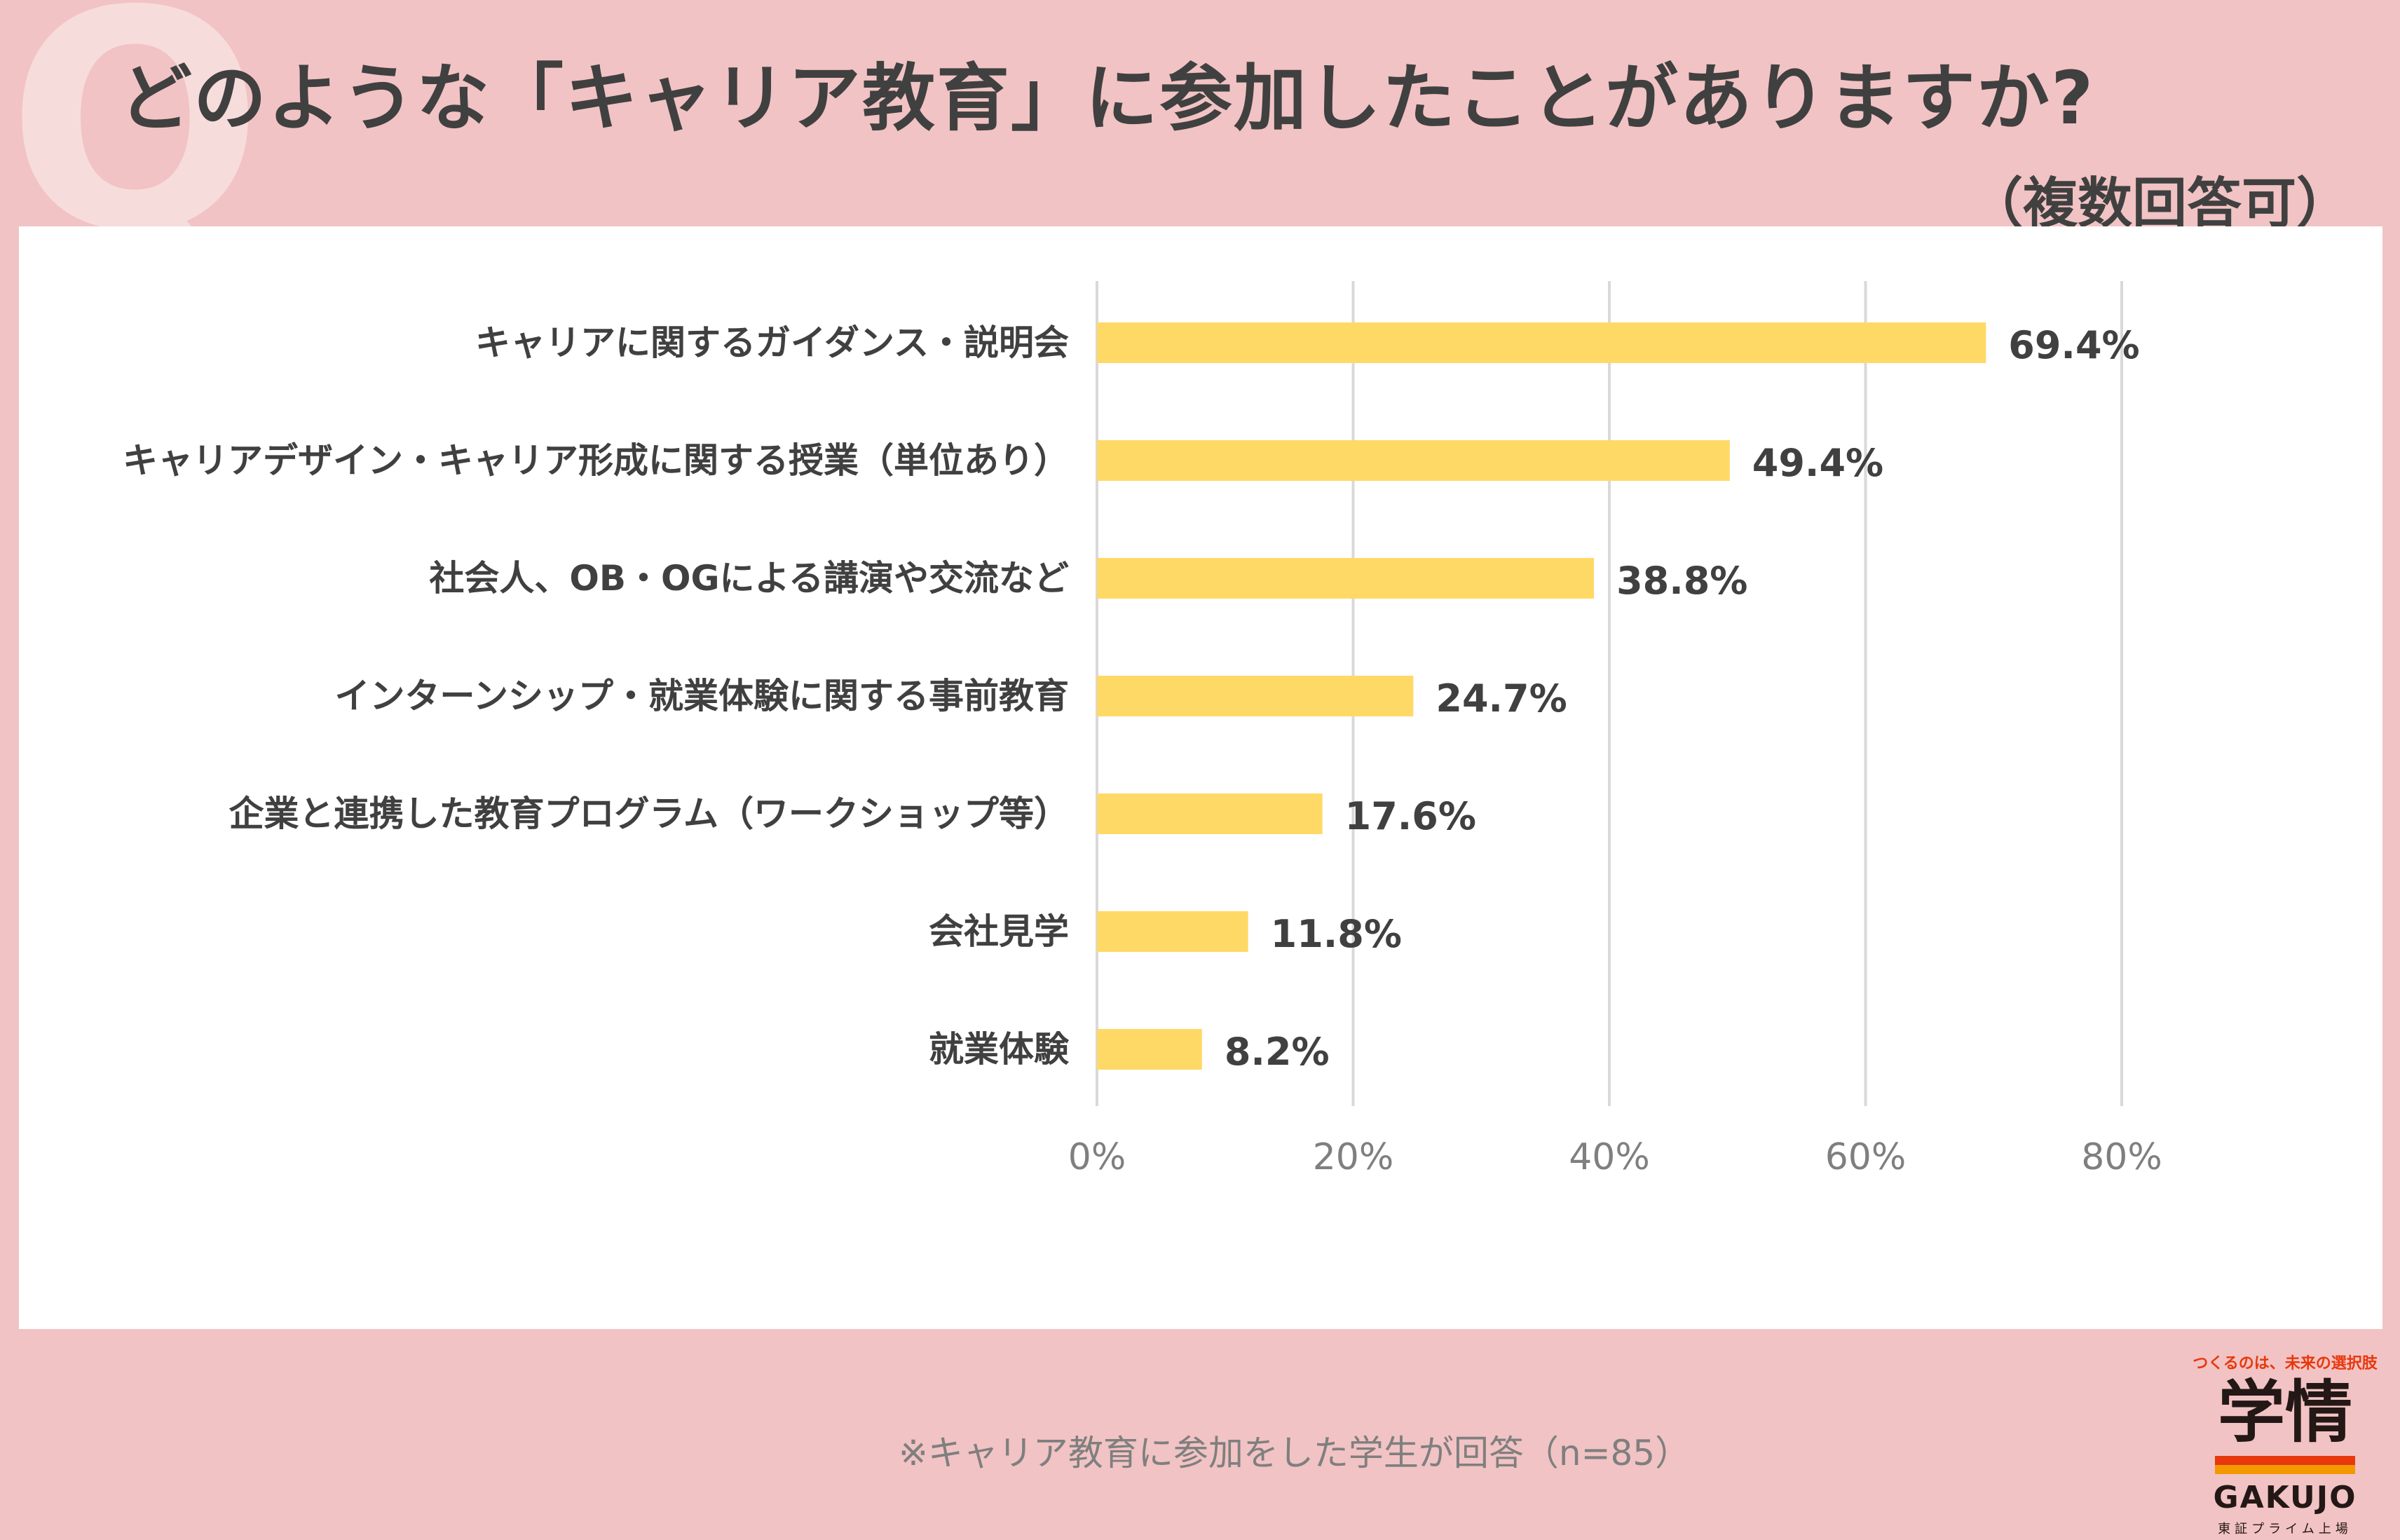 The height and width of the screenshot is (1540, 2400). Describe the element at coordinates (649, 814) in the screenshot. I see `category-label-5: 企業と連携した教育プログラム（ワークショップ等）` at that location.